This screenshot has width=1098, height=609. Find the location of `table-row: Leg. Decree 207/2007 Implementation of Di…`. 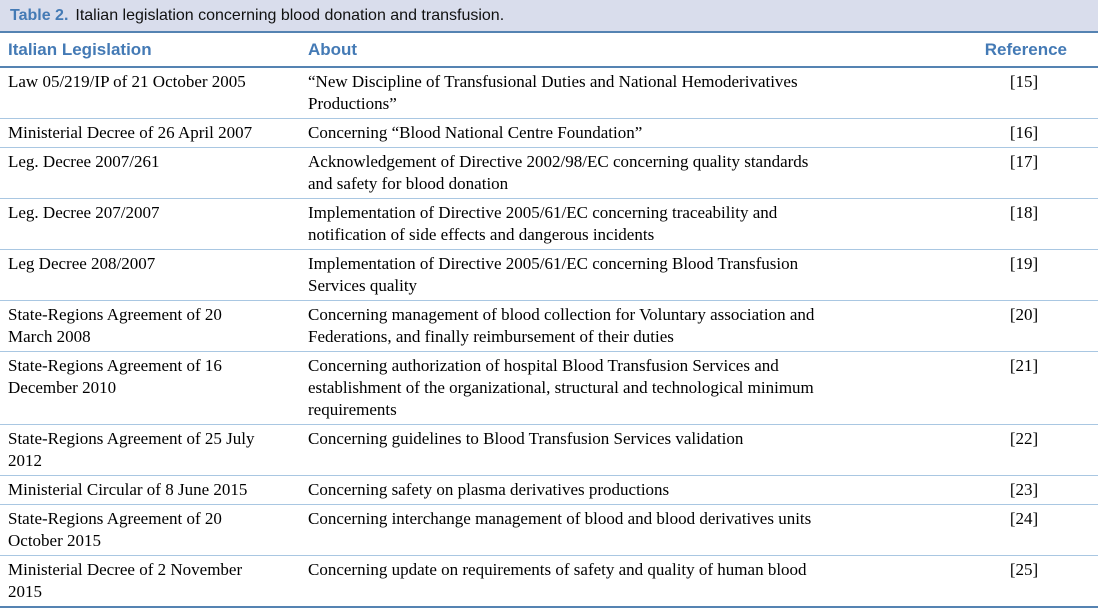

table-row: Leg. Decree 207/2007 Implementation of Di… is located at coordinates (549, 224).